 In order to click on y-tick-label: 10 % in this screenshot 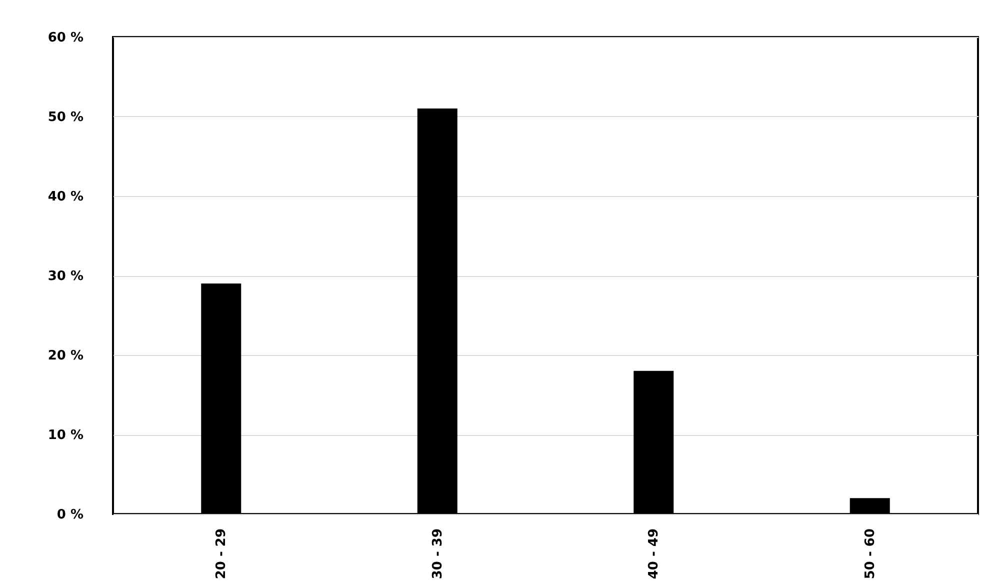, I will do `click(66, 435)`.